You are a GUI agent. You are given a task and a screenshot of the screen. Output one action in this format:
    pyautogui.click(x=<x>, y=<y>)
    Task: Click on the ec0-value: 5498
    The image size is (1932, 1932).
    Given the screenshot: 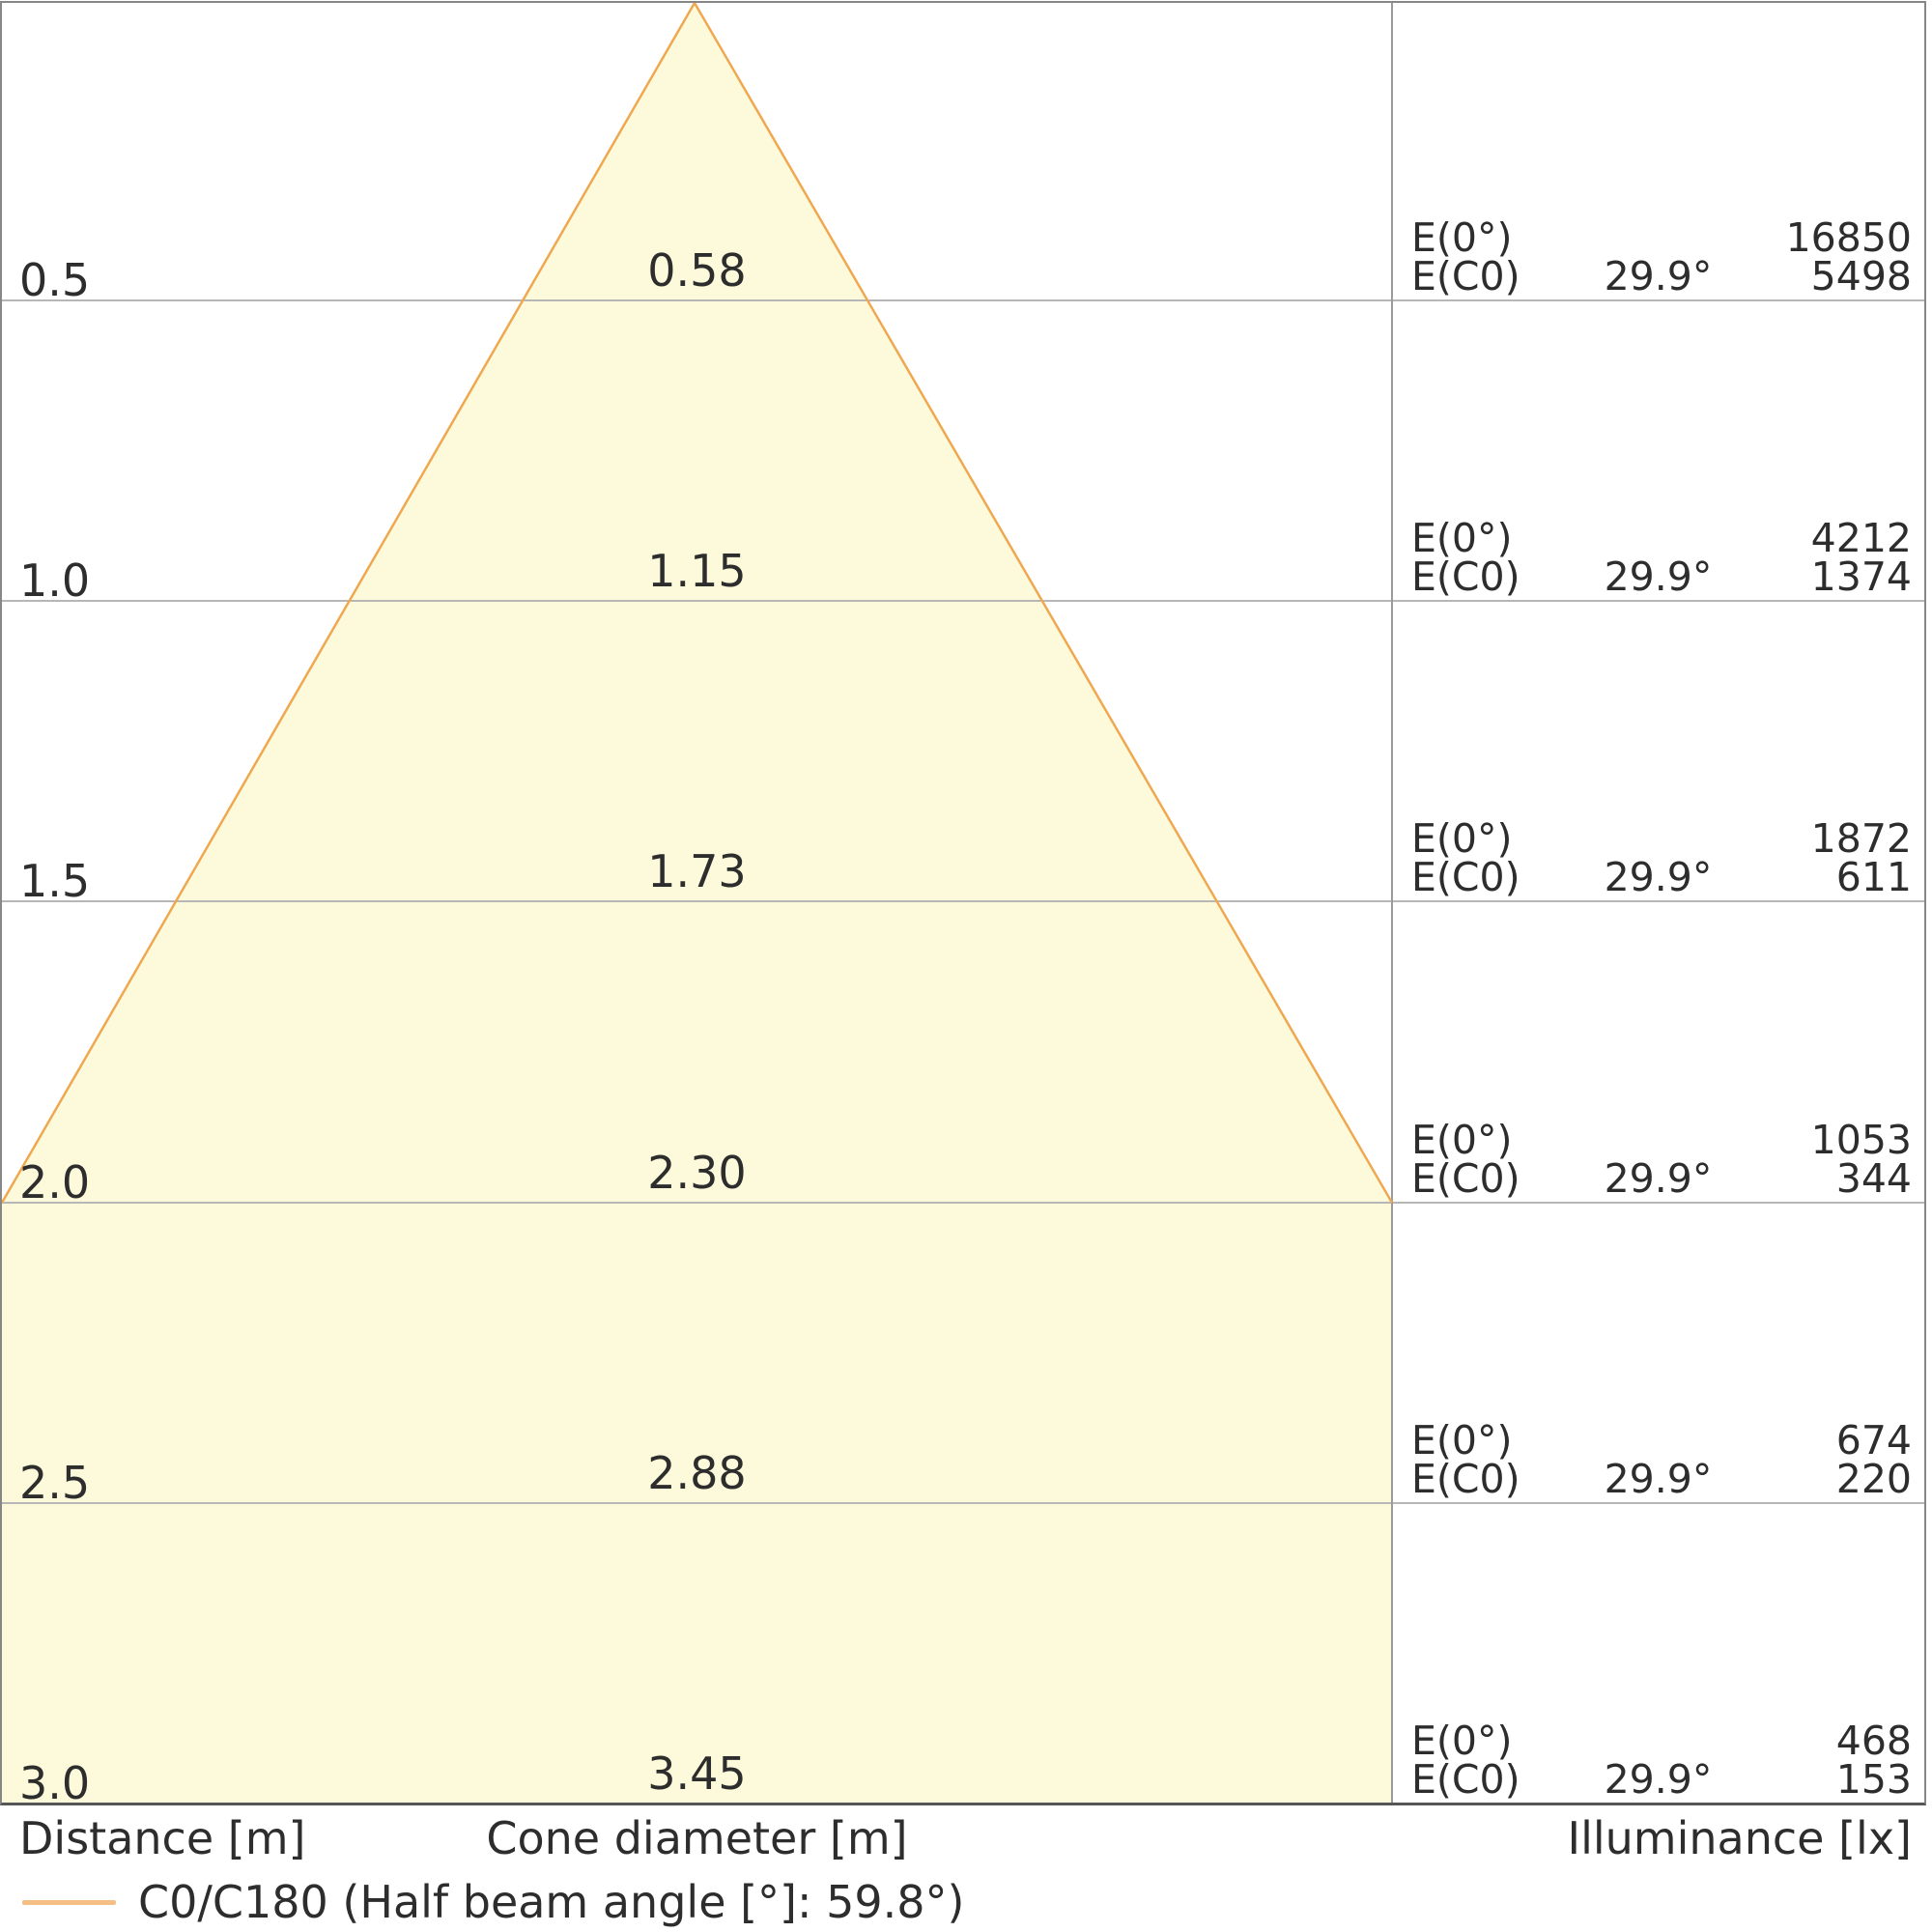 What is the action you would take?
    pyautogui.click(x=1861, y=276)
    